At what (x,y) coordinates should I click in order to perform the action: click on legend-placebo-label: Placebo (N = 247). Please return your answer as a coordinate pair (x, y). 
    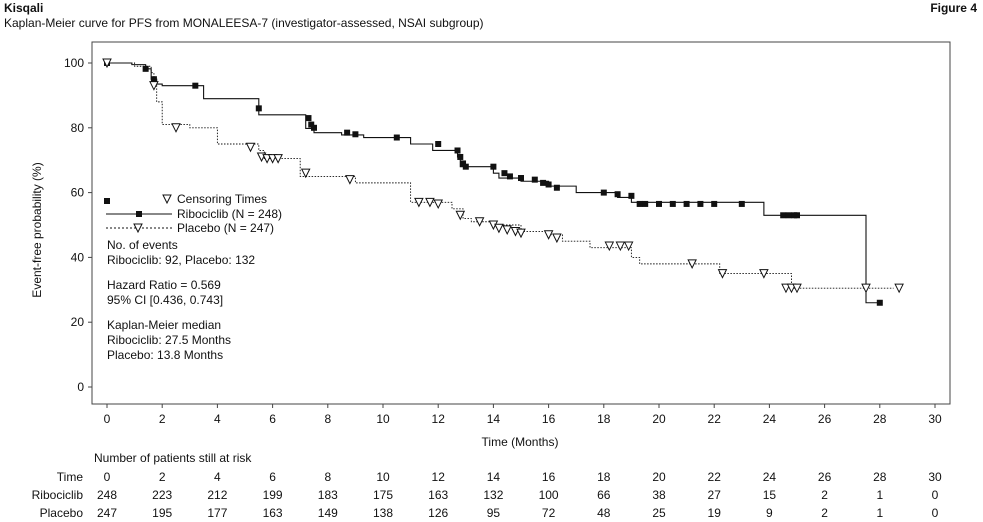
    Looking at the image, I should click on (225, 228).